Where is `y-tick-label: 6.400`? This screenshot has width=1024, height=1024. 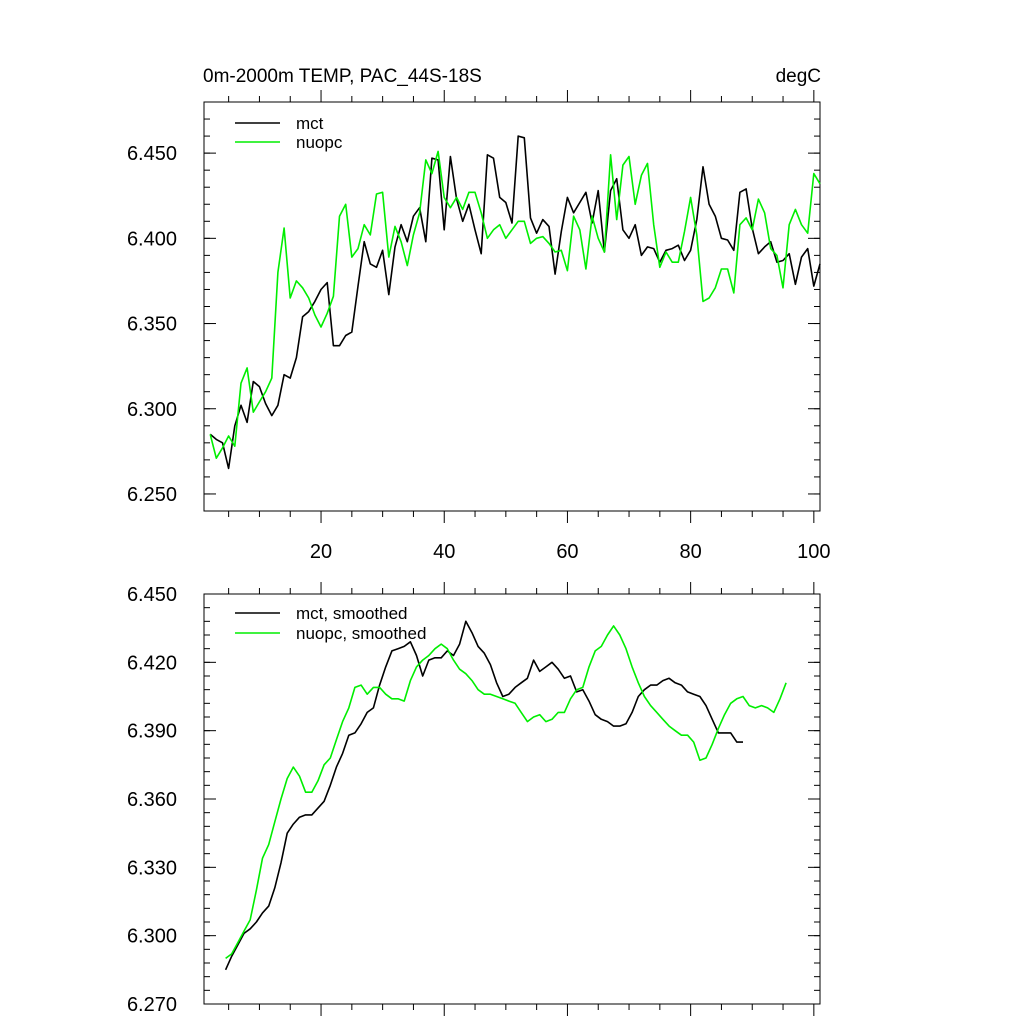
y-tick-label: 6.400 is located at coordinates (152, 239).